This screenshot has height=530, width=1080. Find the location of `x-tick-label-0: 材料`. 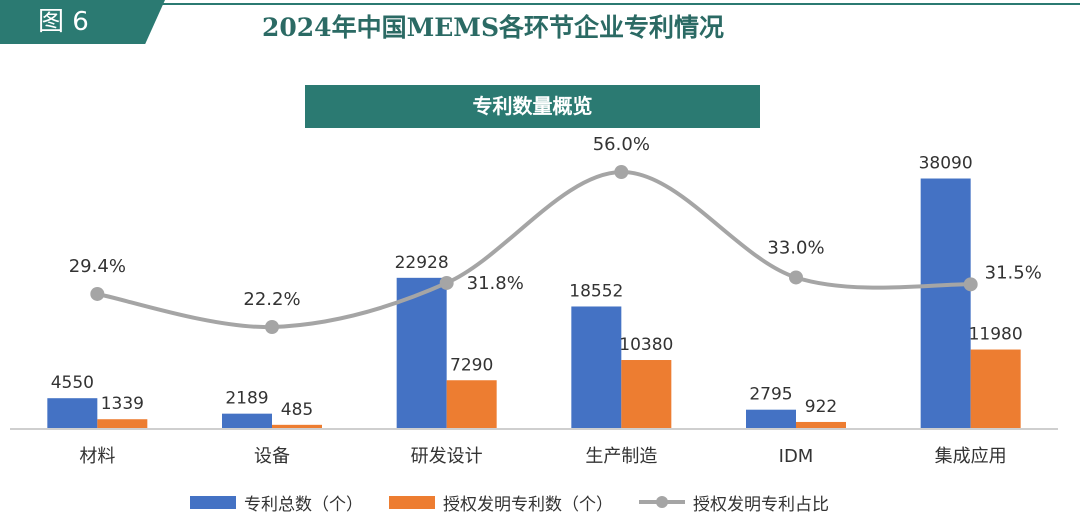

x-tick-label-0: 材料 is located at coordinates (97, 456).